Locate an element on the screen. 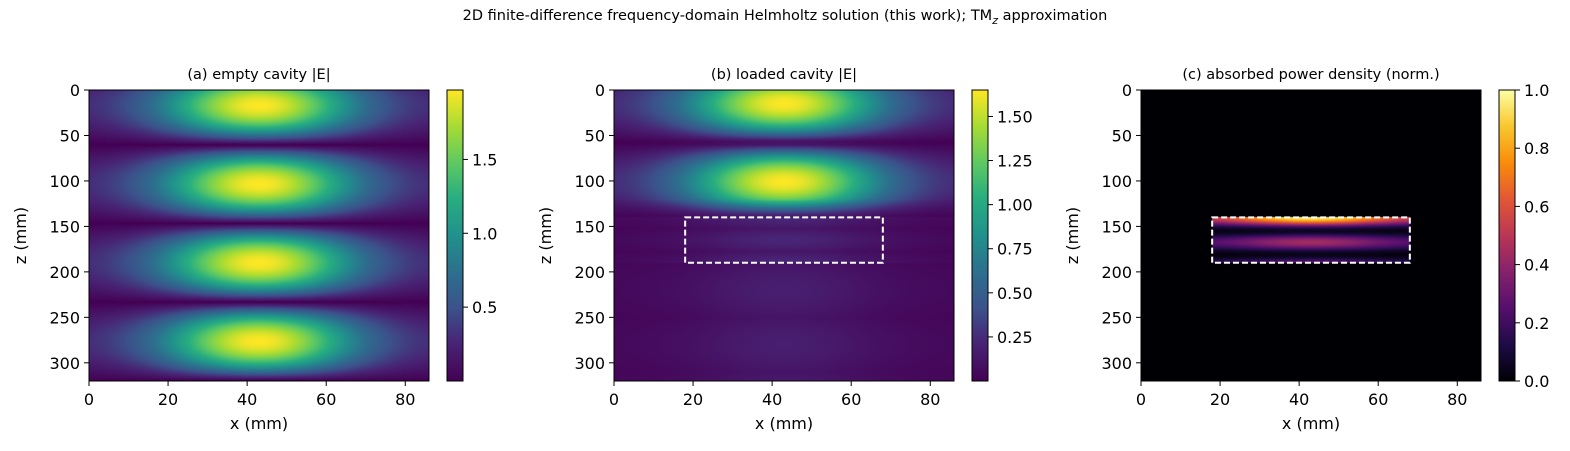 The image size is (1570, 451). colorbar-tick-label: 0.4 is located at coordinates (1536, 265).